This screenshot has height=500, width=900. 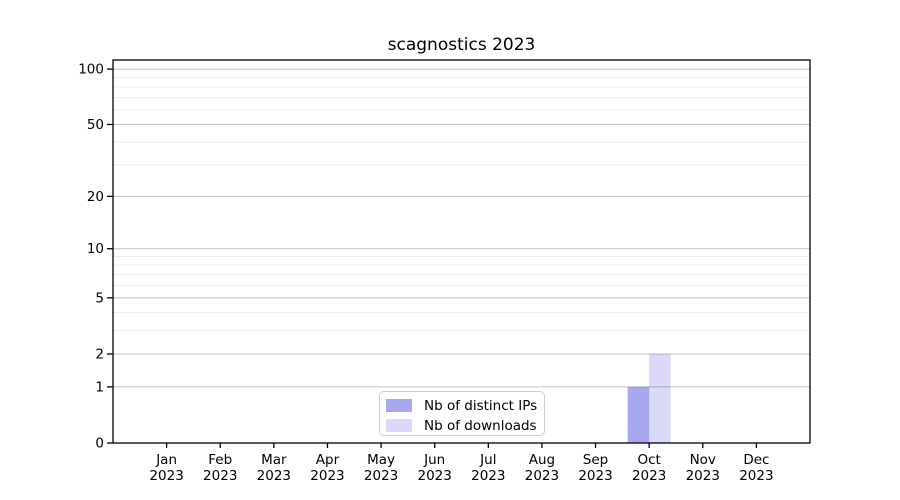 I want to click on x-tick-label-month: Jun, so click(x=434, y=460).